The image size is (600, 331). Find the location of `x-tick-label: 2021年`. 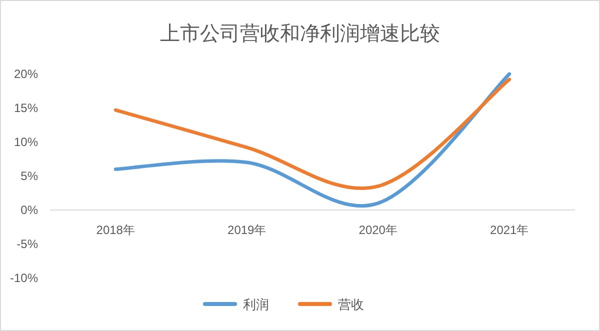

x-tick-label: 2021年 is located at coordinates (509, 230).